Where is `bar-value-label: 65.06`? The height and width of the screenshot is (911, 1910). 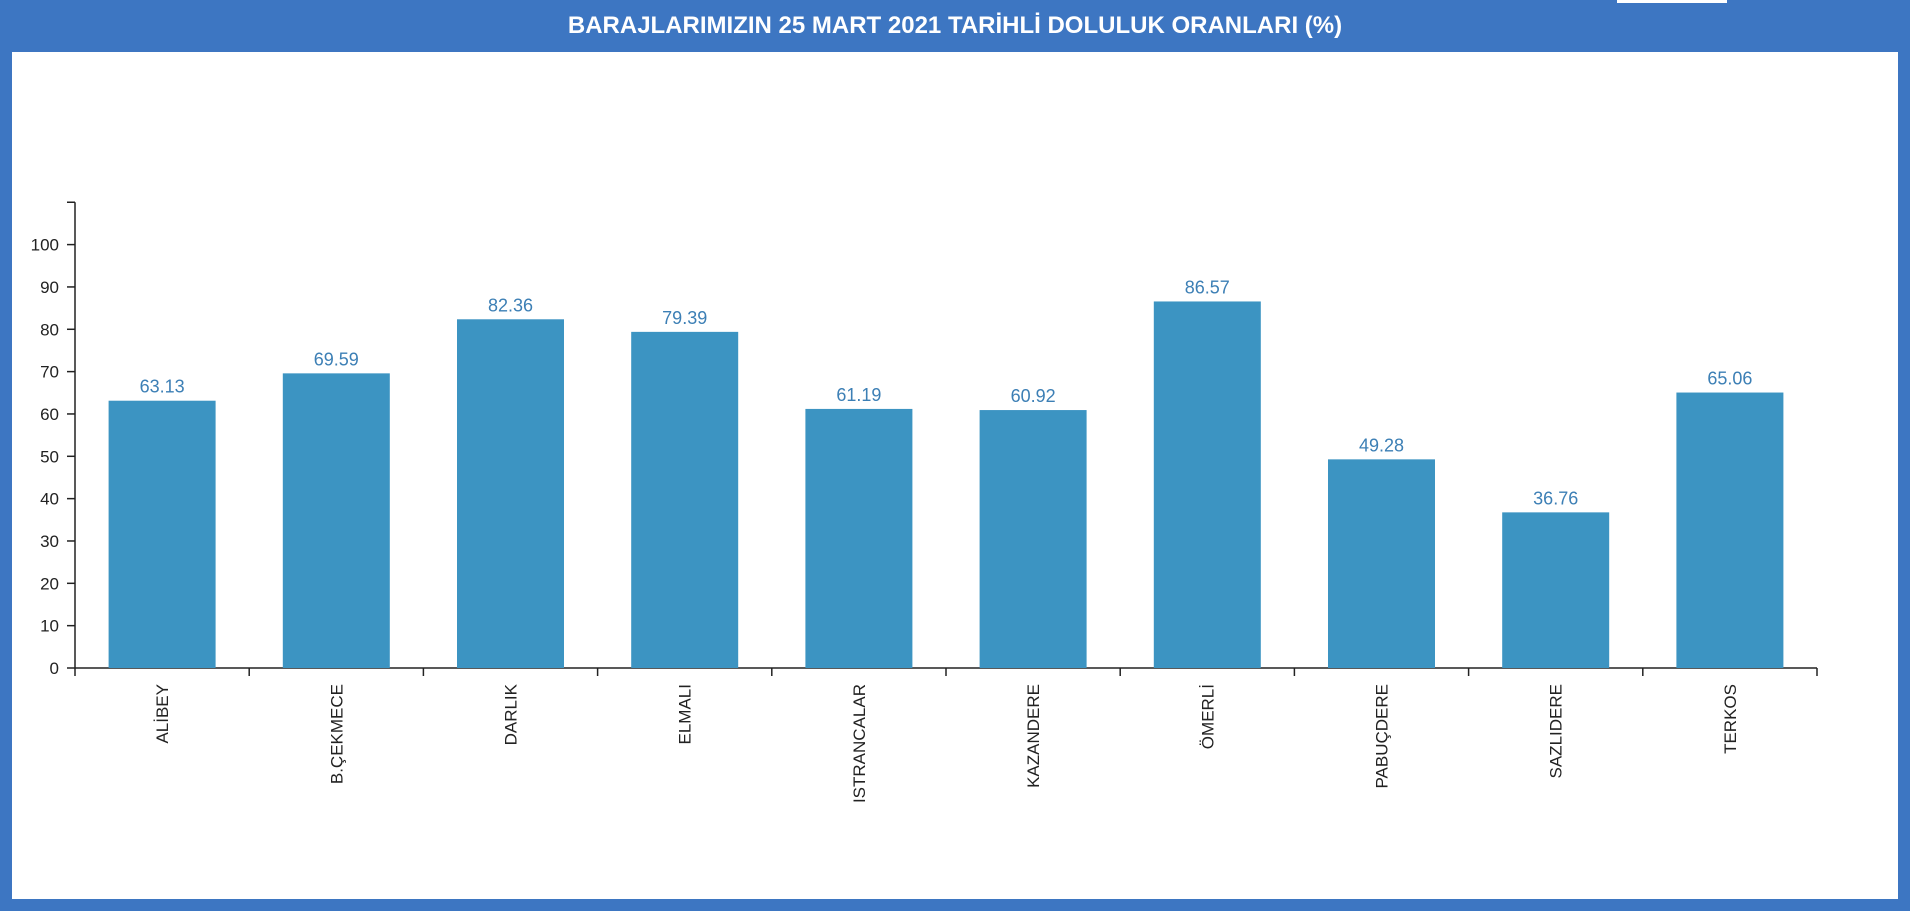 bar-value-label: 65.06 is located at coordinates (1729, 379).